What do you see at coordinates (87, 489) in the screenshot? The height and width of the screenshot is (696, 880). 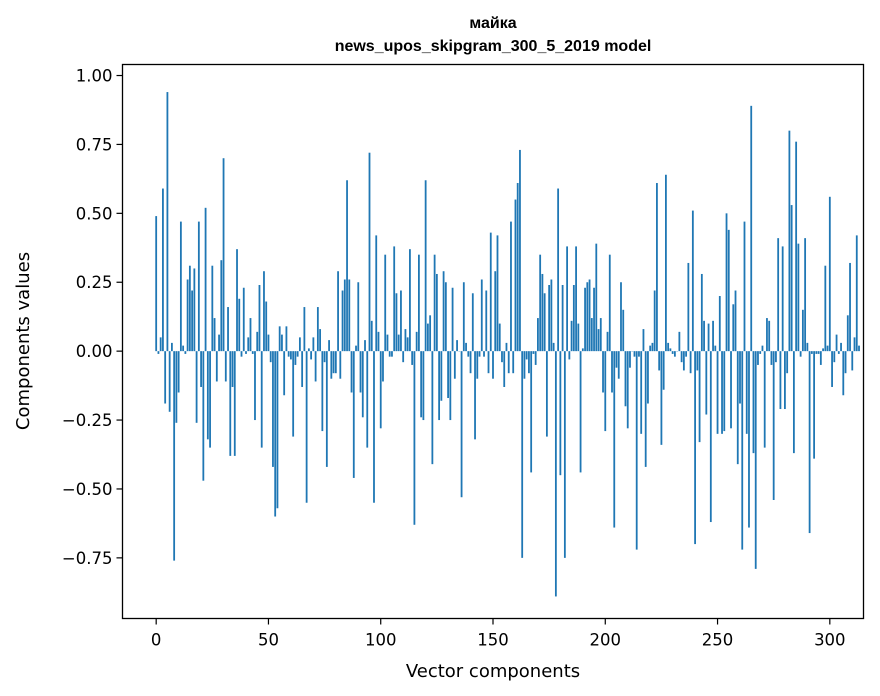 I see `y-tick-label: −0.50` at bounding box center [87, 489].